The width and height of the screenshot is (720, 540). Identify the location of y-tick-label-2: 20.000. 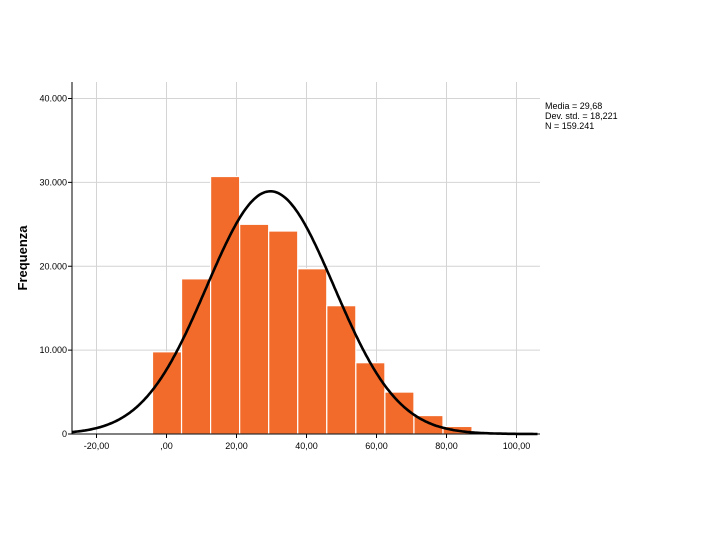
(53, 266).